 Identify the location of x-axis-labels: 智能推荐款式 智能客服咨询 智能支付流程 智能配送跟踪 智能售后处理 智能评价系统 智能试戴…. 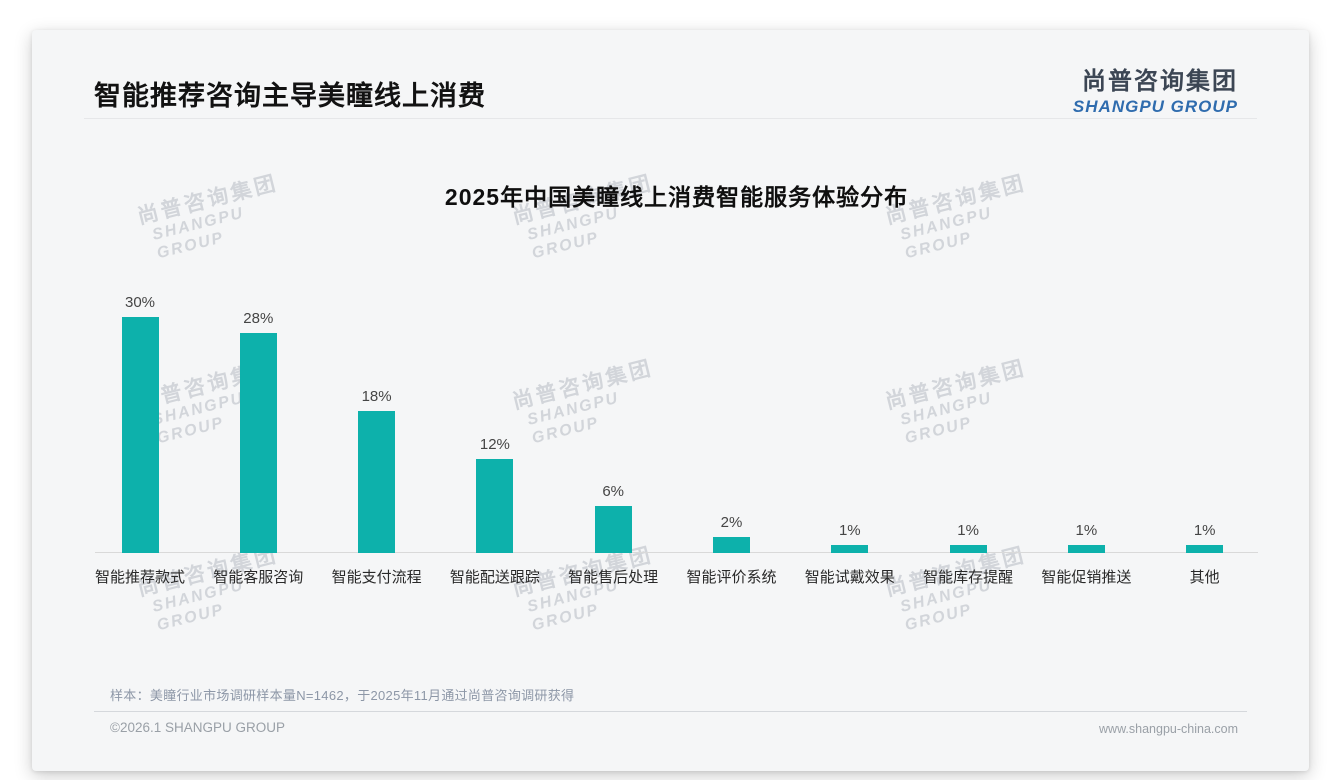
(676, 578).